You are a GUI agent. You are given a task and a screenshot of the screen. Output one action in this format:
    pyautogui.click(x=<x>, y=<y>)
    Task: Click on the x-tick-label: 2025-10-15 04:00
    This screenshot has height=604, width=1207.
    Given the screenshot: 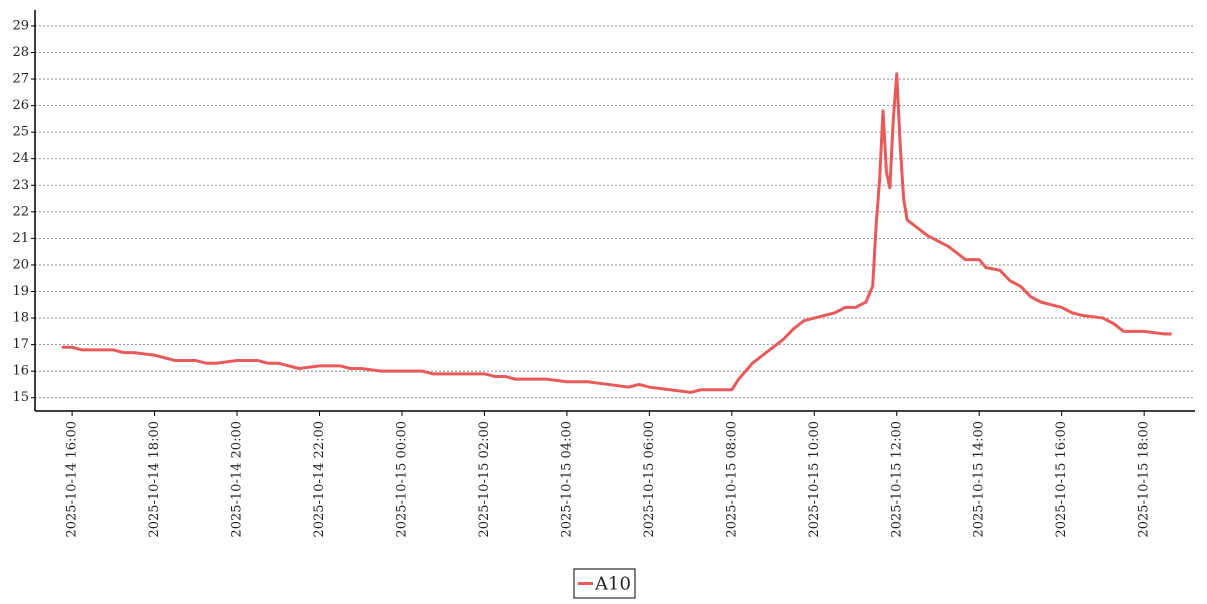 What is the action you would take?
    pyautogui.click(x=566, y=479)
    